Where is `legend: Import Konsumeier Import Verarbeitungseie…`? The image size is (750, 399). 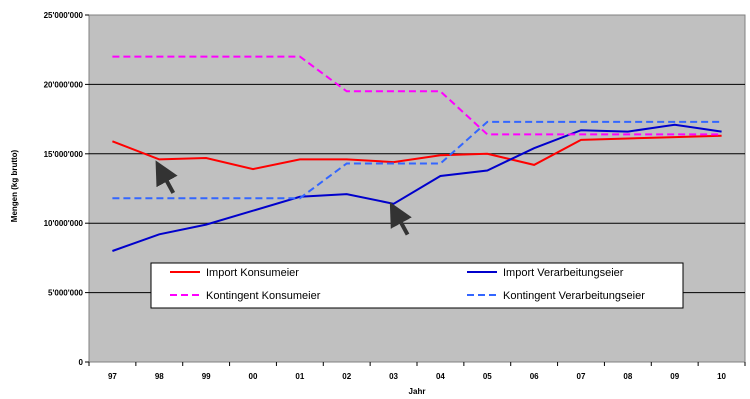 legend: Import Konsumeier Import Verarbeitungseie… is located at coordinates (417, 285).